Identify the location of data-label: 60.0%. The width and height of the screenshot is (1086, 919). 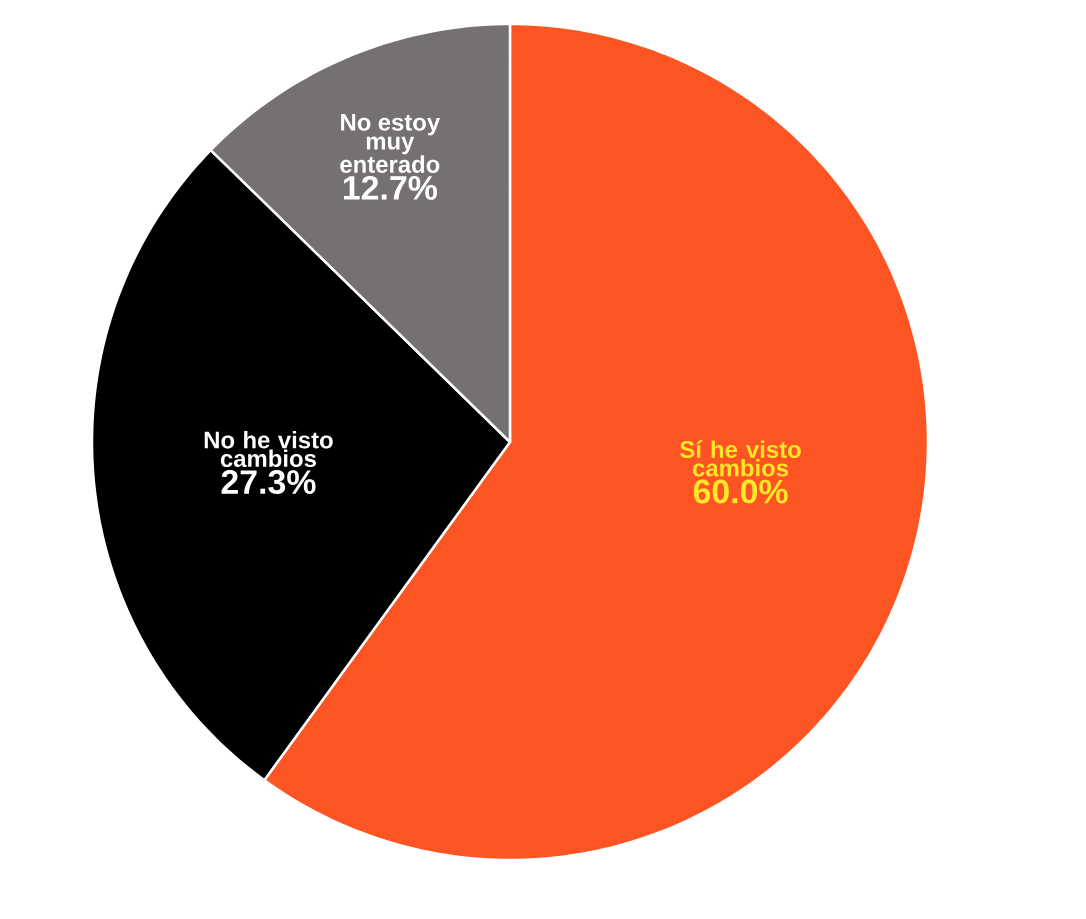
(740, 491).